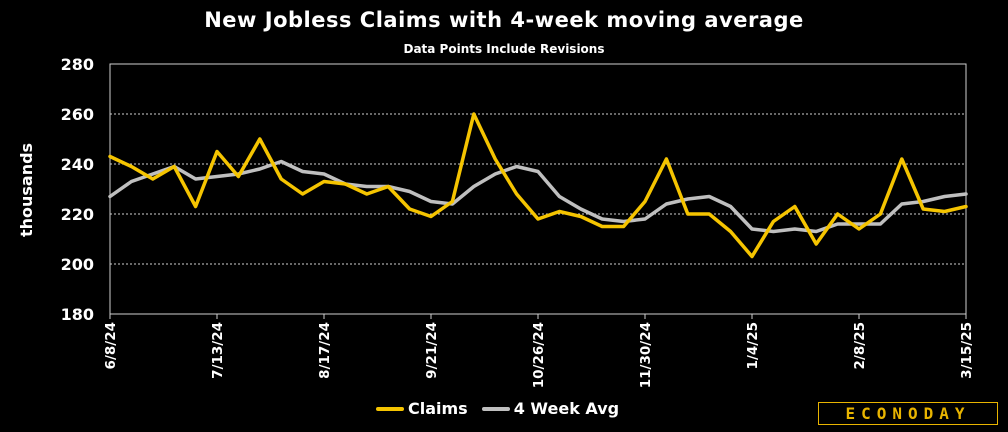 This screenshot has width=1008, height=432. What do you see at coordinates (77, 214) in the screenshot?
I see `y-tick-label: 220` at bounding box center [77, 214].